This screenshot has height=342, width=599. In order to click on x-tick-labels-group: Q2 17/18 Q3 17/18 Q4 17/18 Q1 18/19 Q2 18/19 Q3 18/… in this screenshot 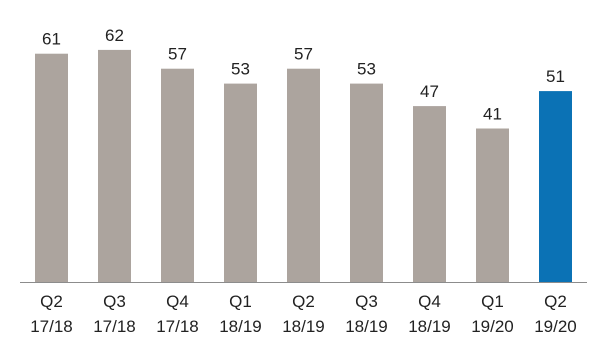, I will do `click(303, 314)`.